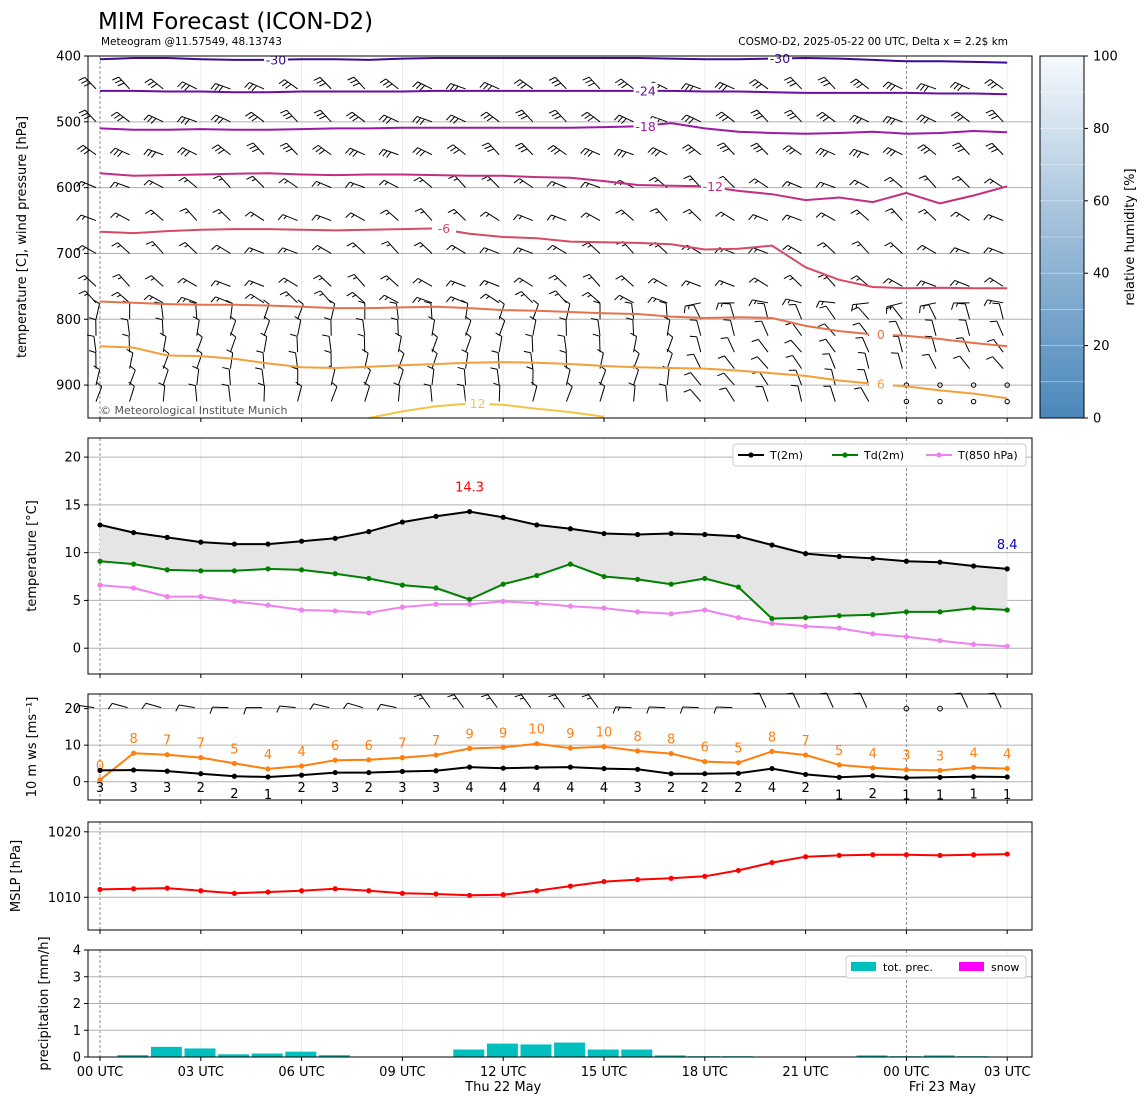  What do you see at coordinates (68, 122) in the screenshot?
I see `y-tick-label: 500` at bounding box center [68, 122].